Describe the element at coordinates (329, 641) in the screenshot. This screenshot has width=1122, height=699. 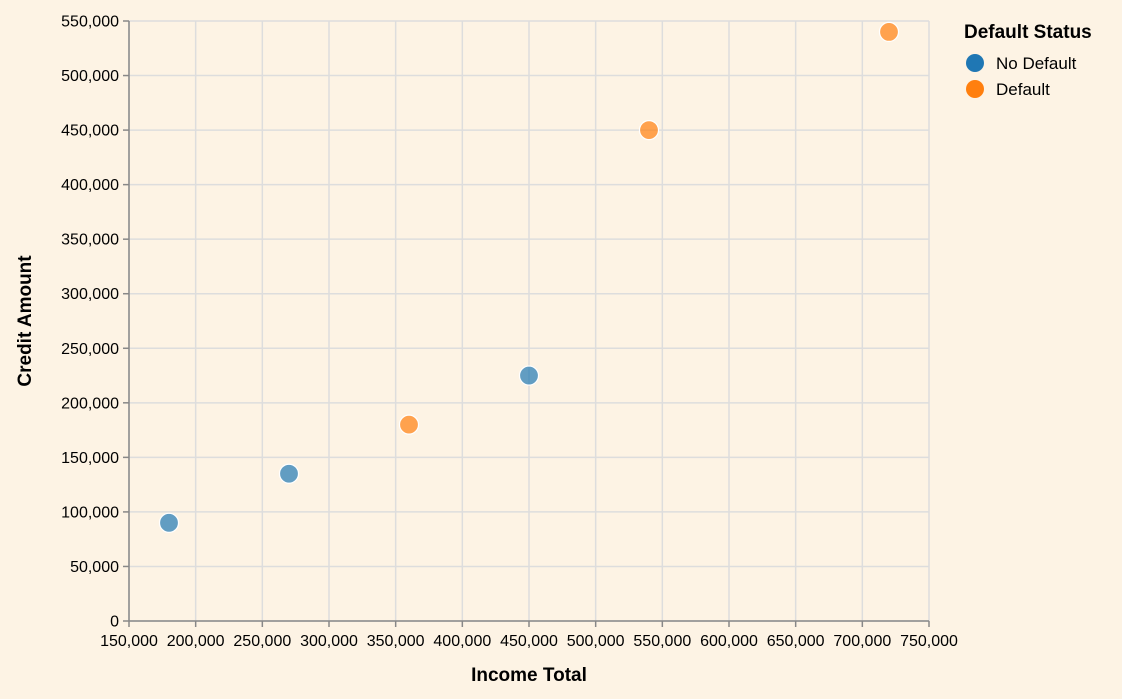
I see `x-tick-label: 300,000` at that location.